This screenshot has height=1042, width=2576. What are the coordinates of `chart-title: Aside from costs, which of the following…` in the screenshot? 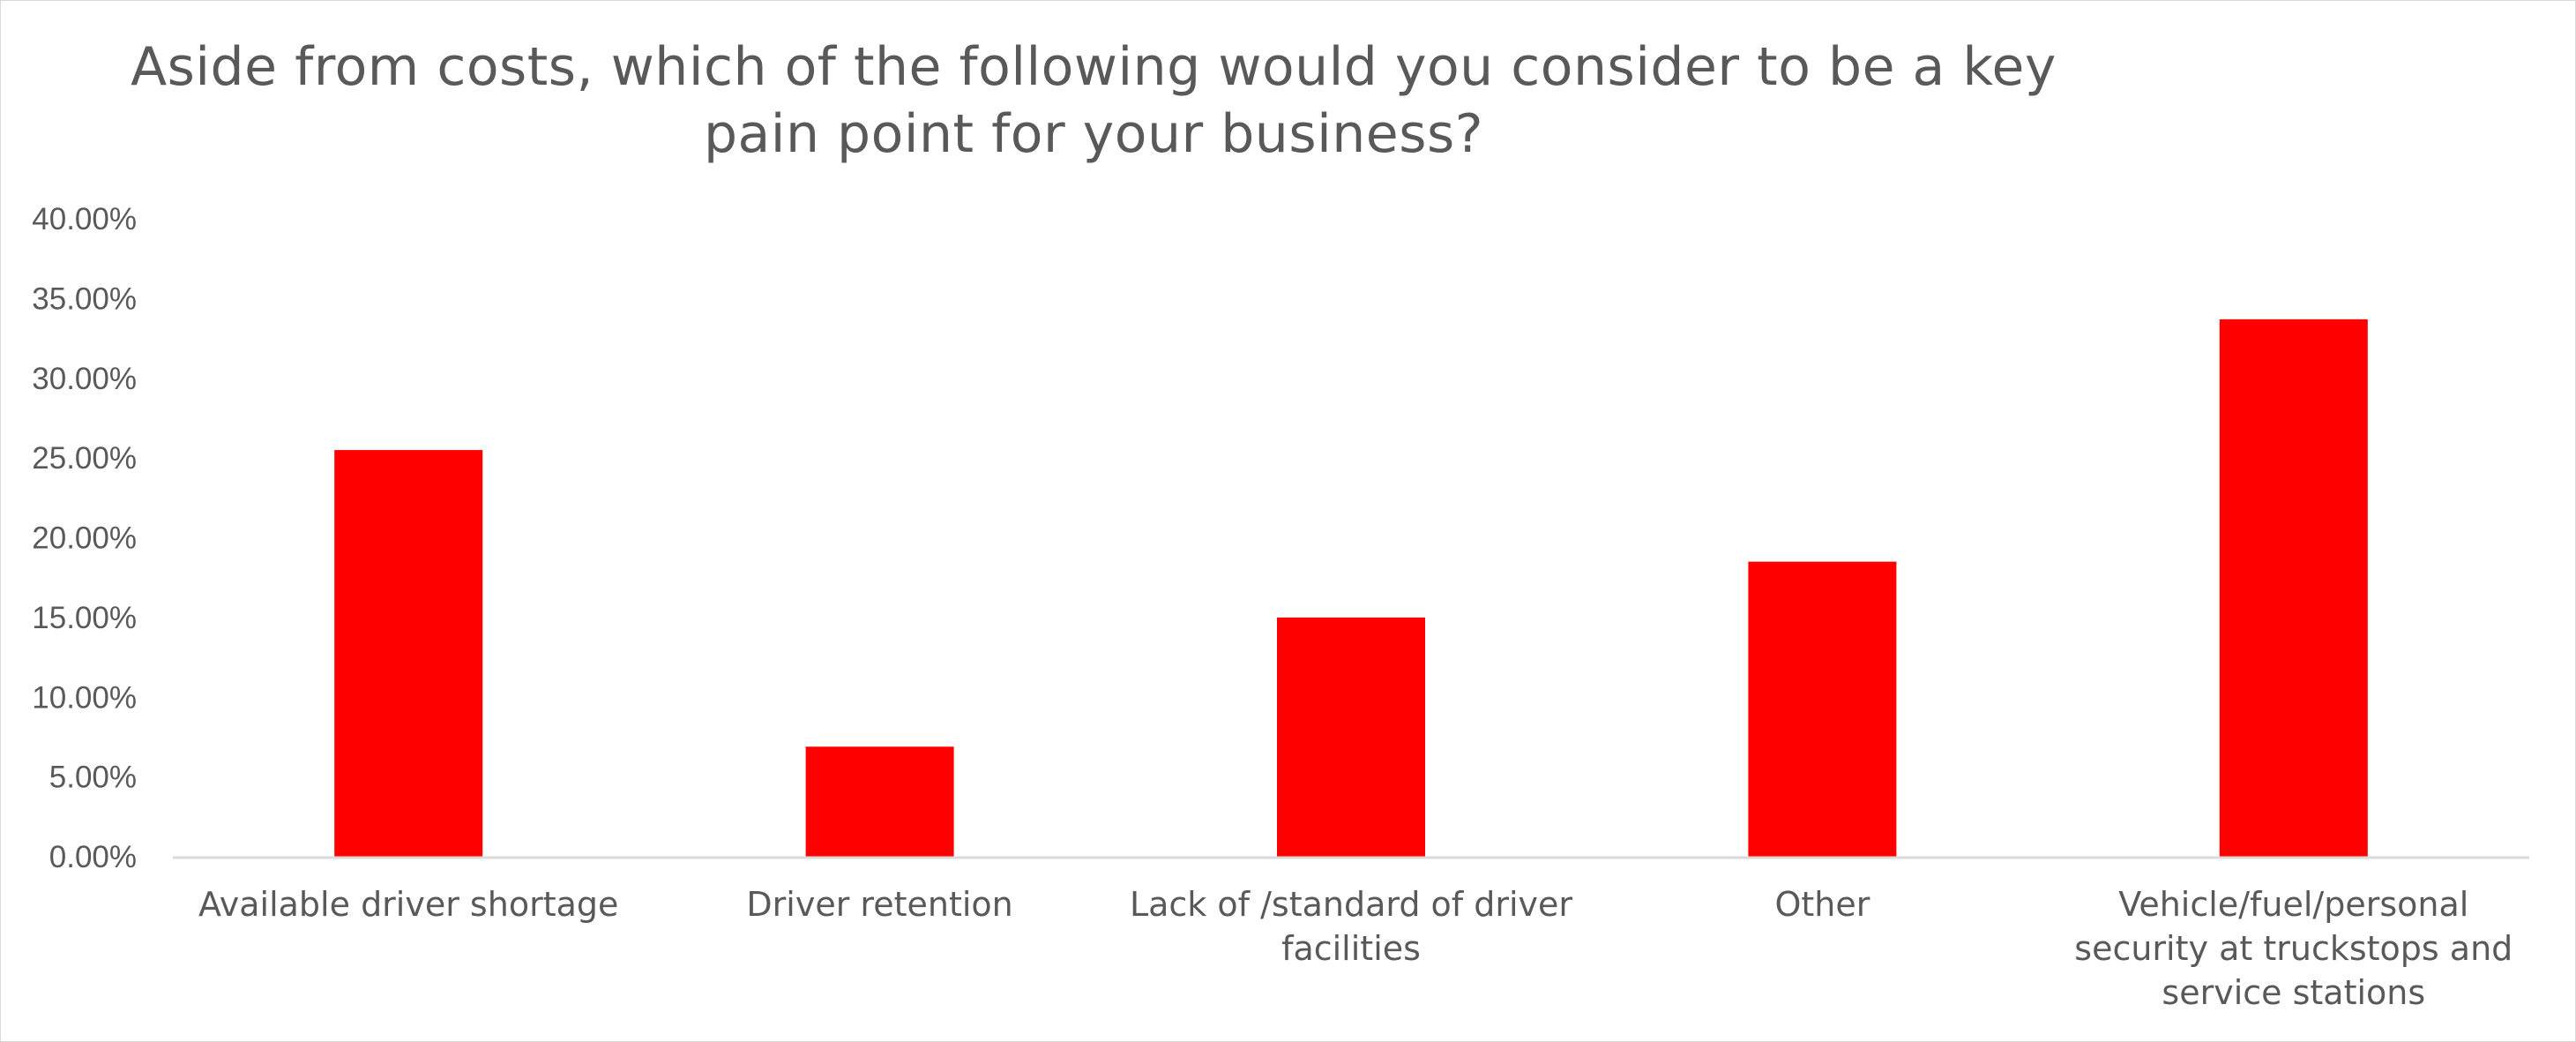 It's located at (1094, 100).